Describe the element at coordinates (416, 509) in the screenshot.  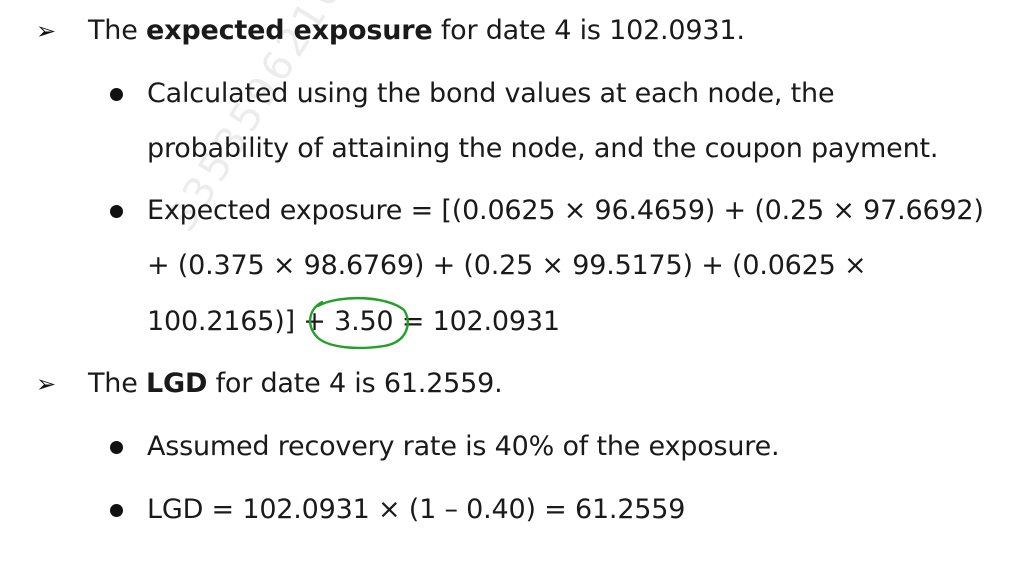
I see `sub-bullet-text: LGD = 102.0931 × (1 – 0.40) = 61.2559` at that location.